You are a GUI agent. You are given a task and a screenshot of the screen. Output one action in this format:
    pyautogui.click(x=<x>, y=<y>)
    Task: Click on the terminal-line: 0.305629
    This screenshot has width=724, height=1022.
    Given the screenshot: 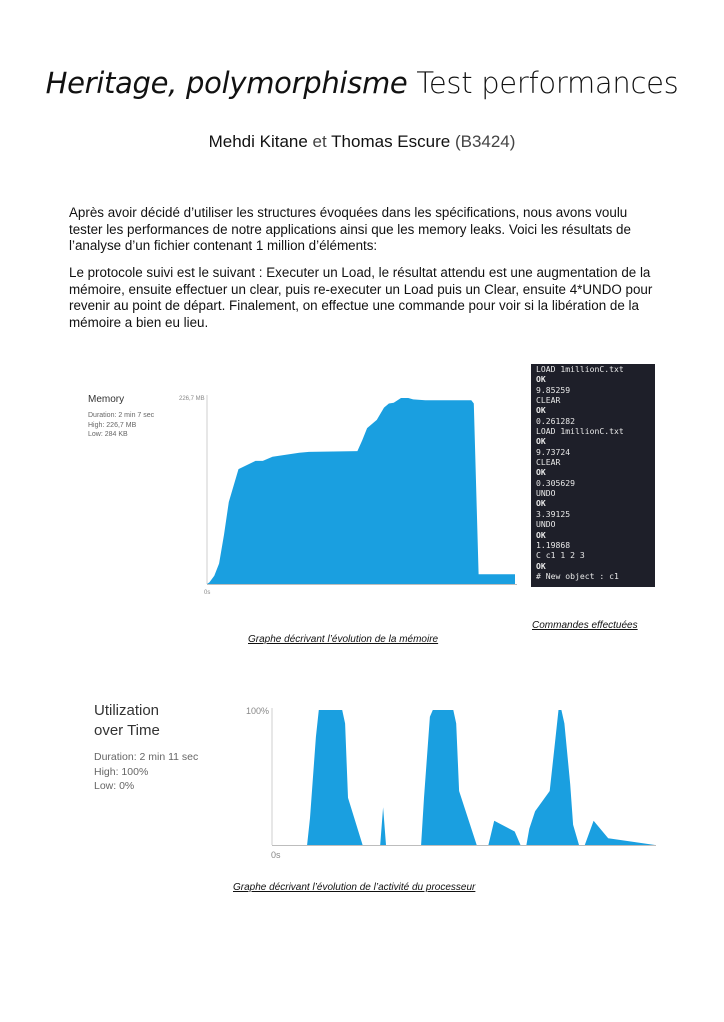 What is the action you would take?
    pyautogui.click(x=555, y=482)
    